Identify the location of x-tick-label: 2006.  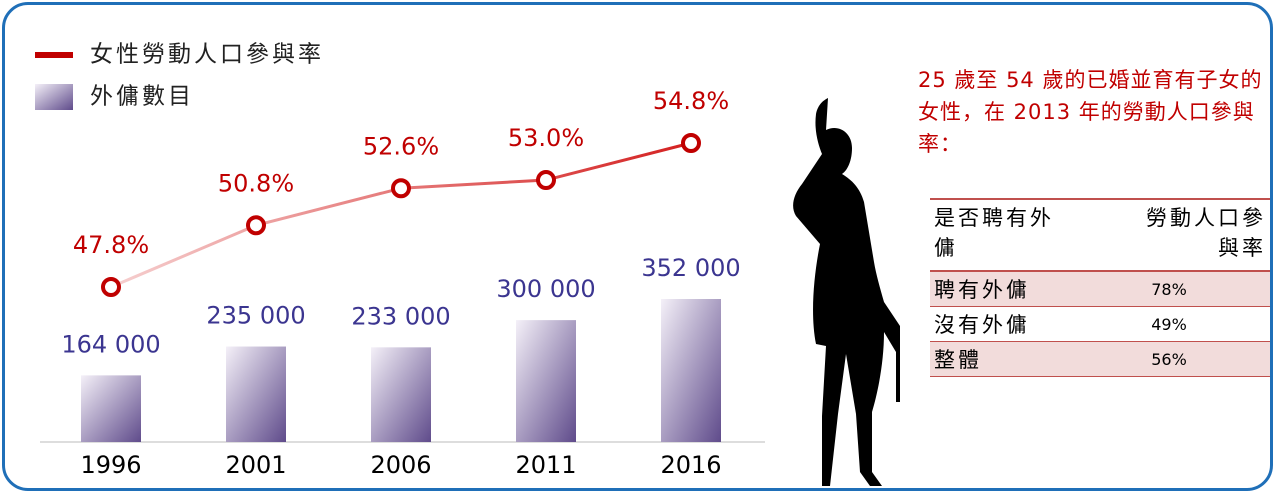
(400, 465).